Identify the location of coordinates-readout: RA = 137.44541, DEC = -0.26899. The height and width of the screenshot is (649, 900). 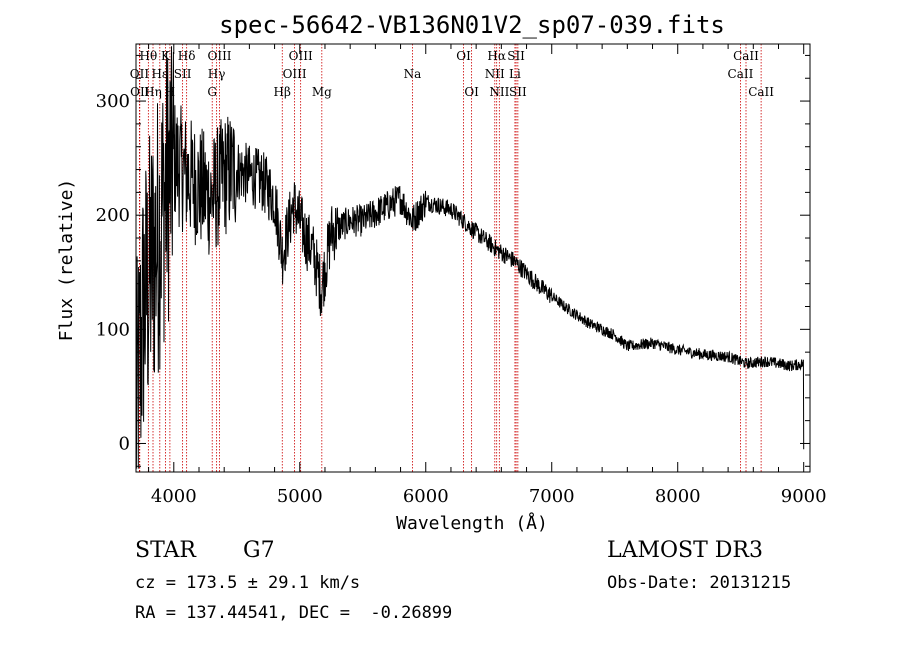
(294, 613).